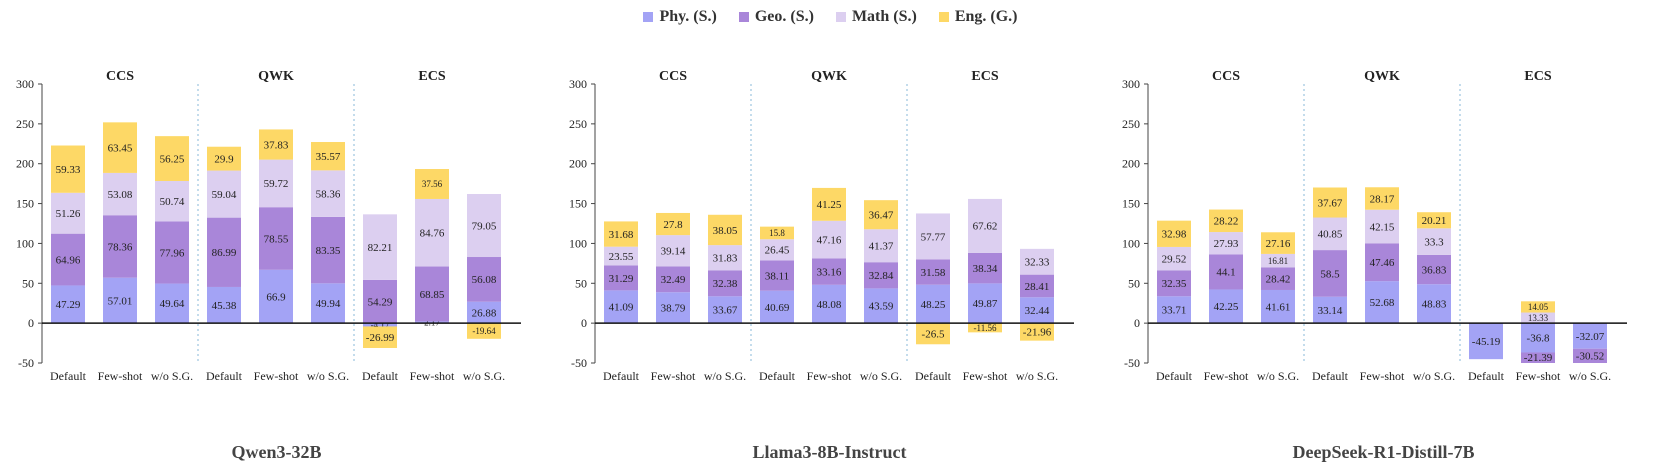  What do you see at coordinates (985, 269) in the screenshot?
I see `data-label: 38.34` at bounding box center [985, 269].